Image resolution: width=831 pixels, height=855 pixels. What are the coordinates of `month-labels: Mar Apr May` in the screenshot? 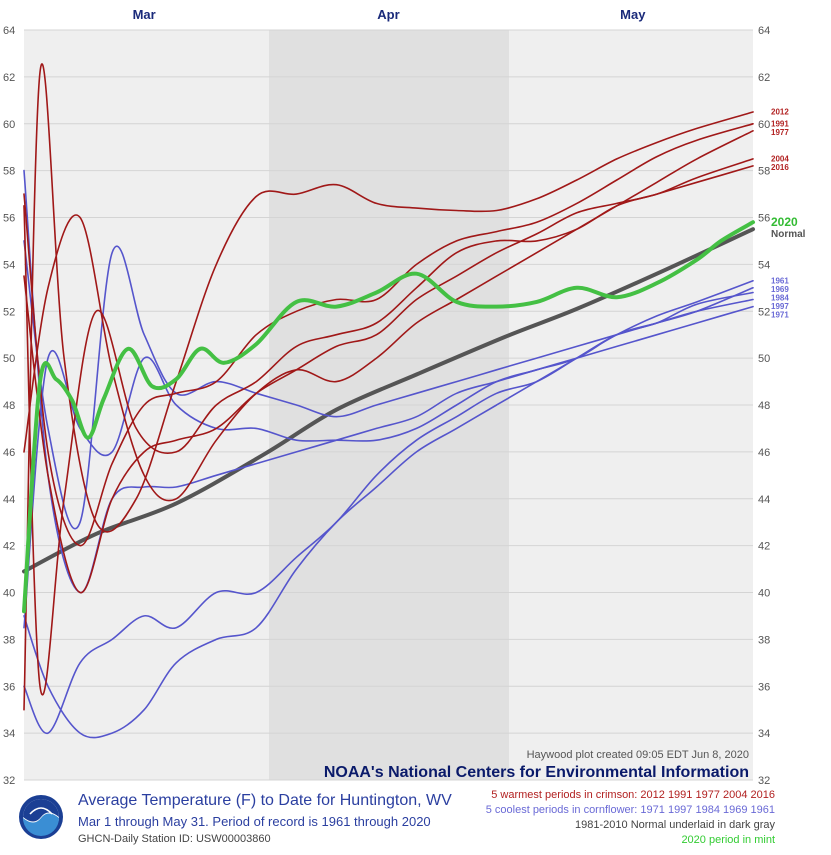 It's located at (390, 14).